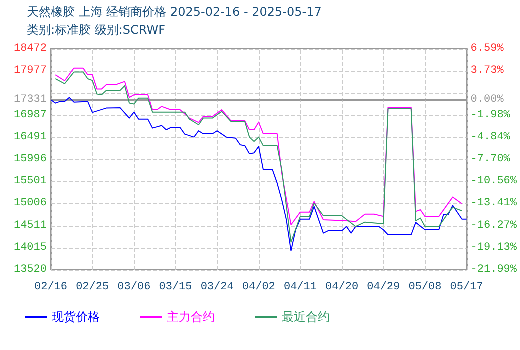 The width and height of the screenshot is (520, 350). What do you see at coordinates (174, 12) in the screenshot?
I see `chart-title: 天然橡胶 上海 经销商价格 2025-02-16 - 2025-05-17` at bounding box center [174, 12].